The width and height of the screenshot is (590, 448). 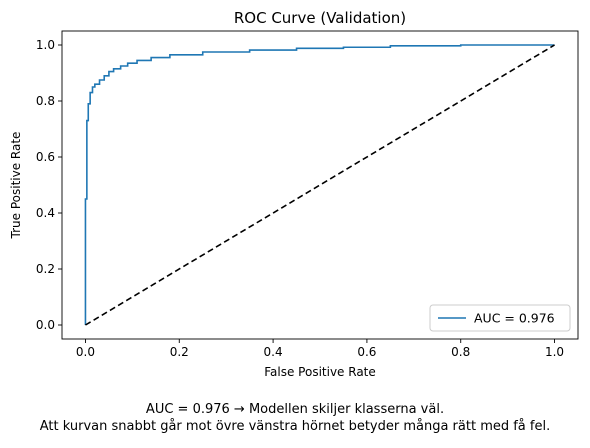 I want to click on y-axis-label: True Positive Rate, so click(x=16, y=186).